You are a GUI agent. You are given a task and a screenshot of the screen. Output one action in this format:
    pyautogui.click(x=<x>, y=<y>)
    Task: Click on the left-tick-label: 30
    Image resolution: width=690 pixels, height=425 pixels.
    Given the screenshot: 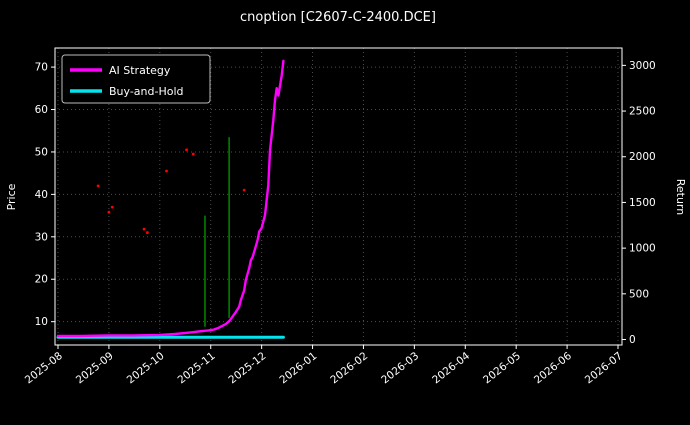 What is the action you would take?
    pyautogui.click(x=41, y=237)
    